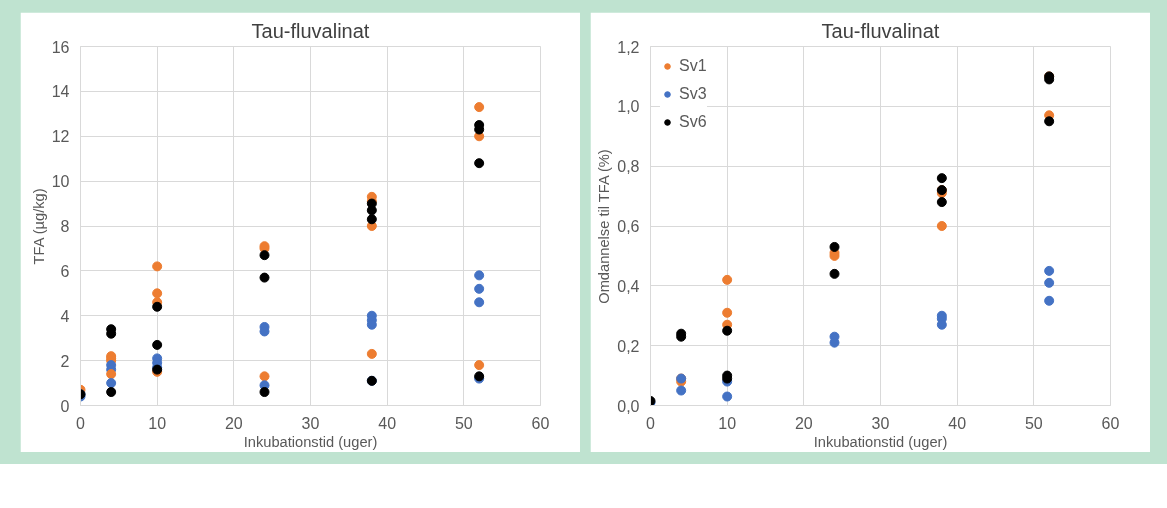  What do you see at coordinates (65, 361) in the screenshot?
I see `y-tick-label: 2` at bounding box center [65, 361].